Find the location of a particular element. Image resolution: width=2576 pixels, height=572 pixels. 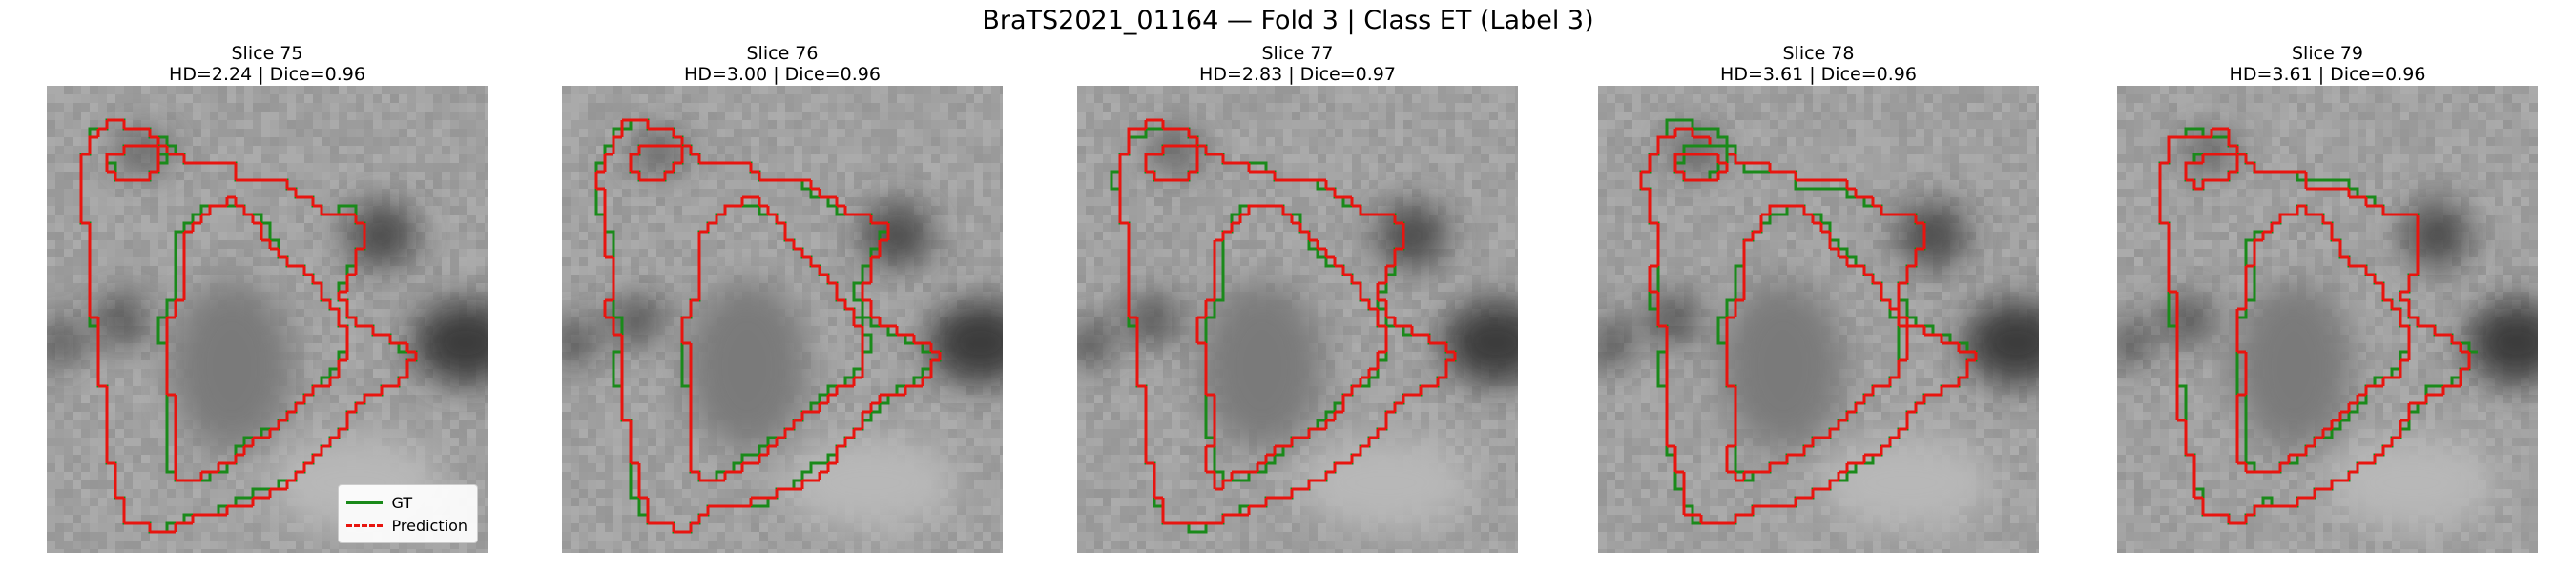

slice-metrics: HD=2.83 | Dice=0.97 is located at coordinates (1297, 74).